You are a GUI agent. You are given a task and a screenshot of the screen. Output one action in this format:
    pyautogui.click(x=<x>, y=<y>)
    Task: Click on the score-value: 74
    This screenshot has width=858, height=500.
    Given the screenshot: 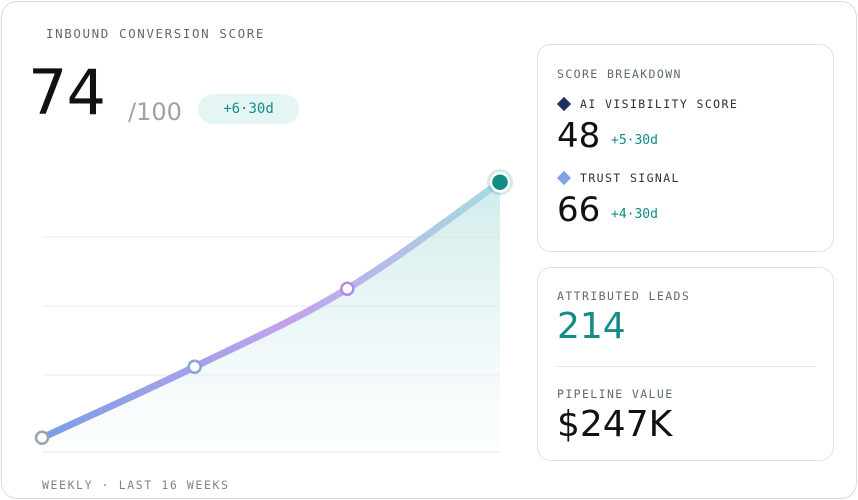 What is the action you would take?
    pyautogui.click(x=67, y=92)
    